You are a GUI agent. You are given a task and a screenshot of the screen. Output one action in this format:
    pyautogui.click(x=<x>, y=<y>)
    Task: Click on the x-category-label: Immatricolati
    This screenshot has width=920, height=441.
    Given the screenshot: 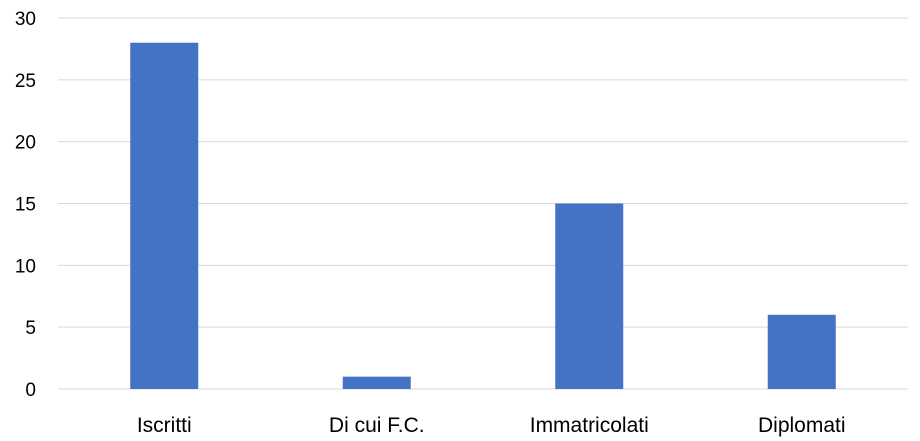 What is the action you would take?
    pyautogui.click(x=589, y=425)
    